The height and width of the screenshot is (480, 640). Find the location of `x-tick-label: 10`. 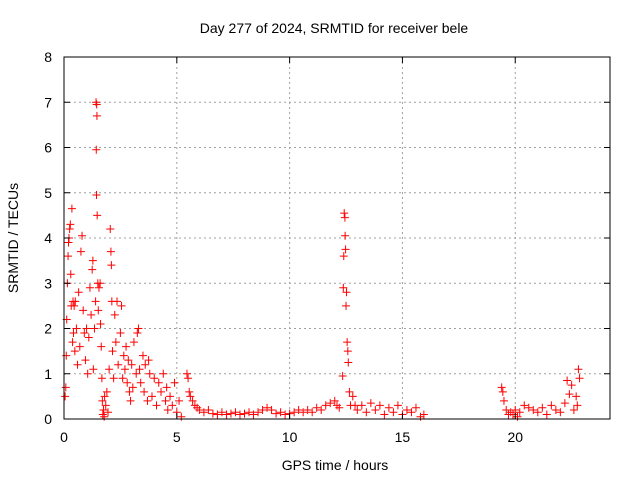

x-tick-label: 10 is located at coordinates (290, 437).